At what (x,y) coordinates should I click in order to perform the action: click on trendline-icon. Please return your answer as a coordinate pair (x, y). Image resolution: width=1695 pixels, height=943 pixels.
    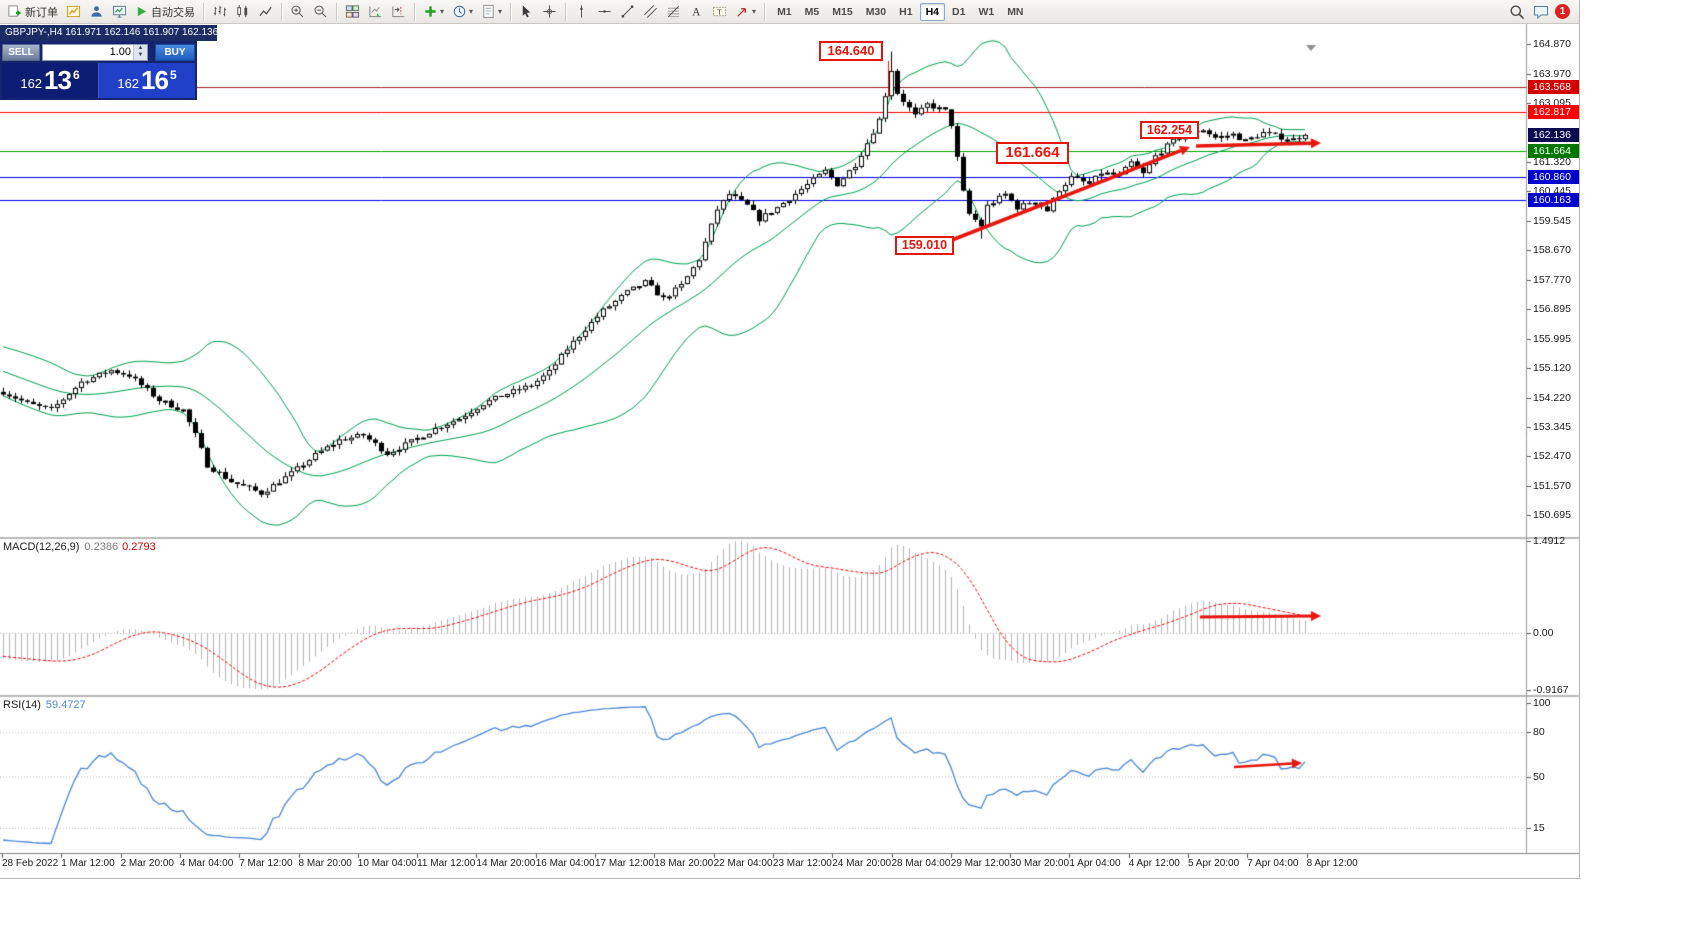
    Looking at the image, I should click on (627, 11).